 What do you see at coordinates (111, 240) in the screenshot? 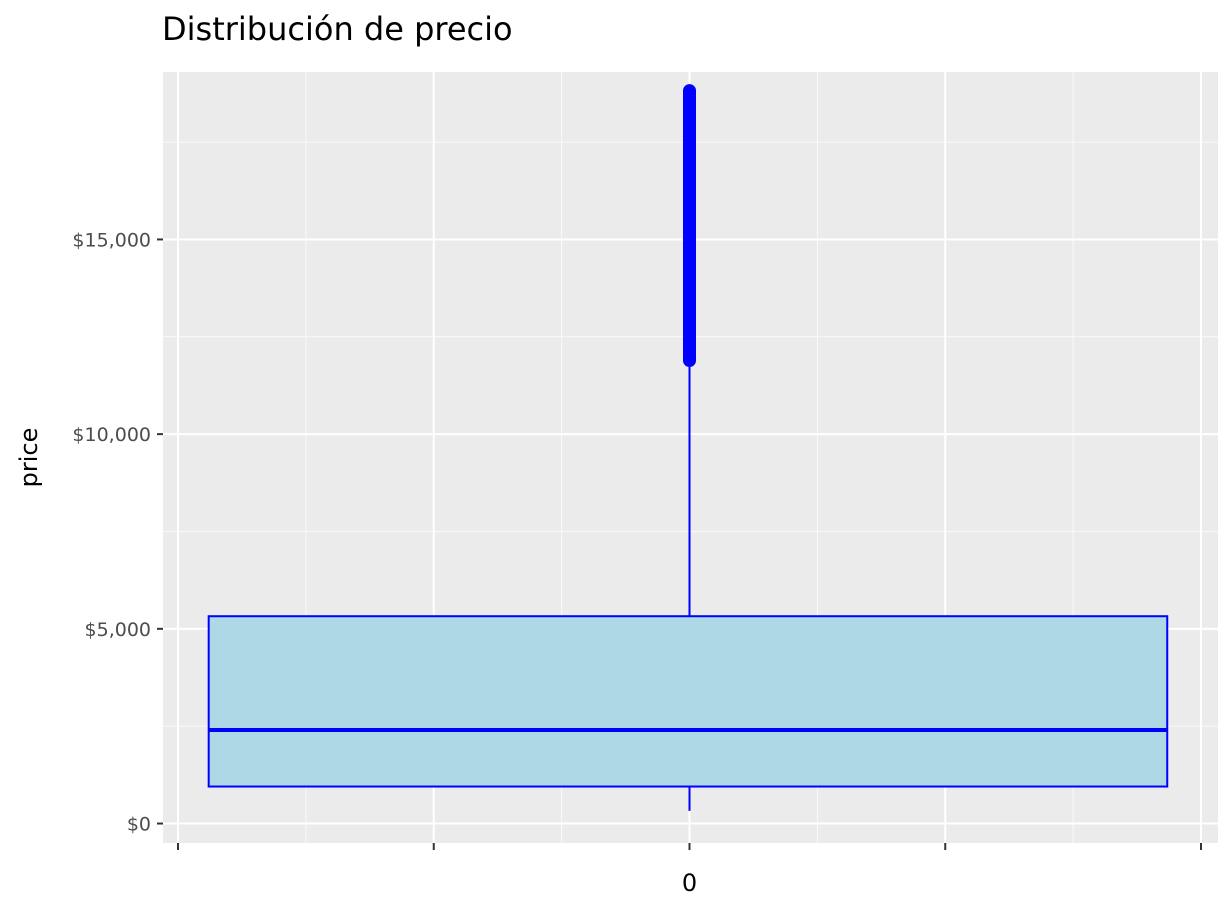
I see `y-tick-label: $15,000` at bounding box center [111, 240].